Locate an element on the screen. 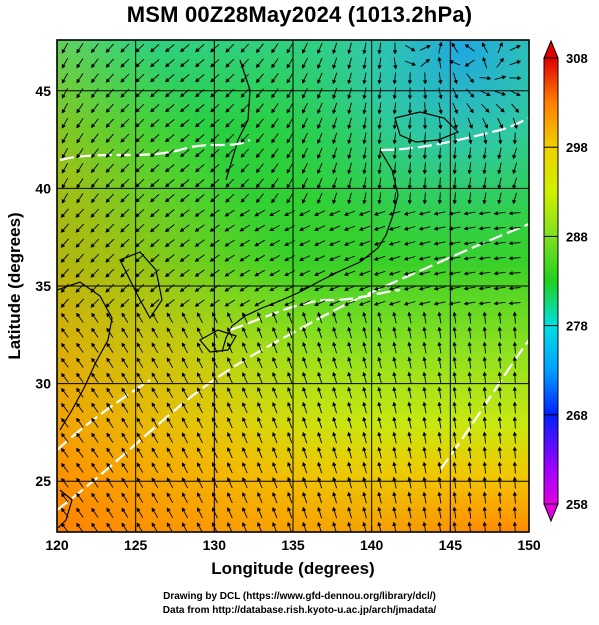  colorbar-ticks is located at coordinates (551, 281).